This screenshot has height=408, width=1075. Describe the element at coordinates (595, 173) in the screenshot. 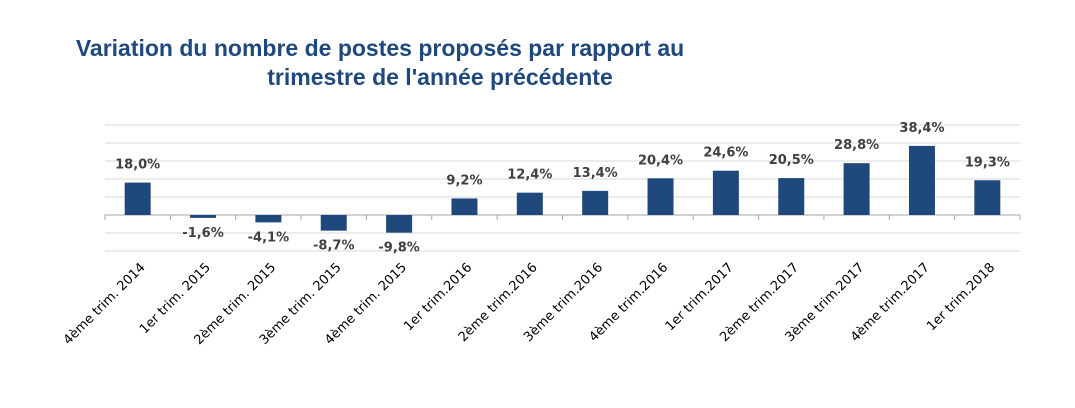

I see `data-label: 13,4%` at that location.